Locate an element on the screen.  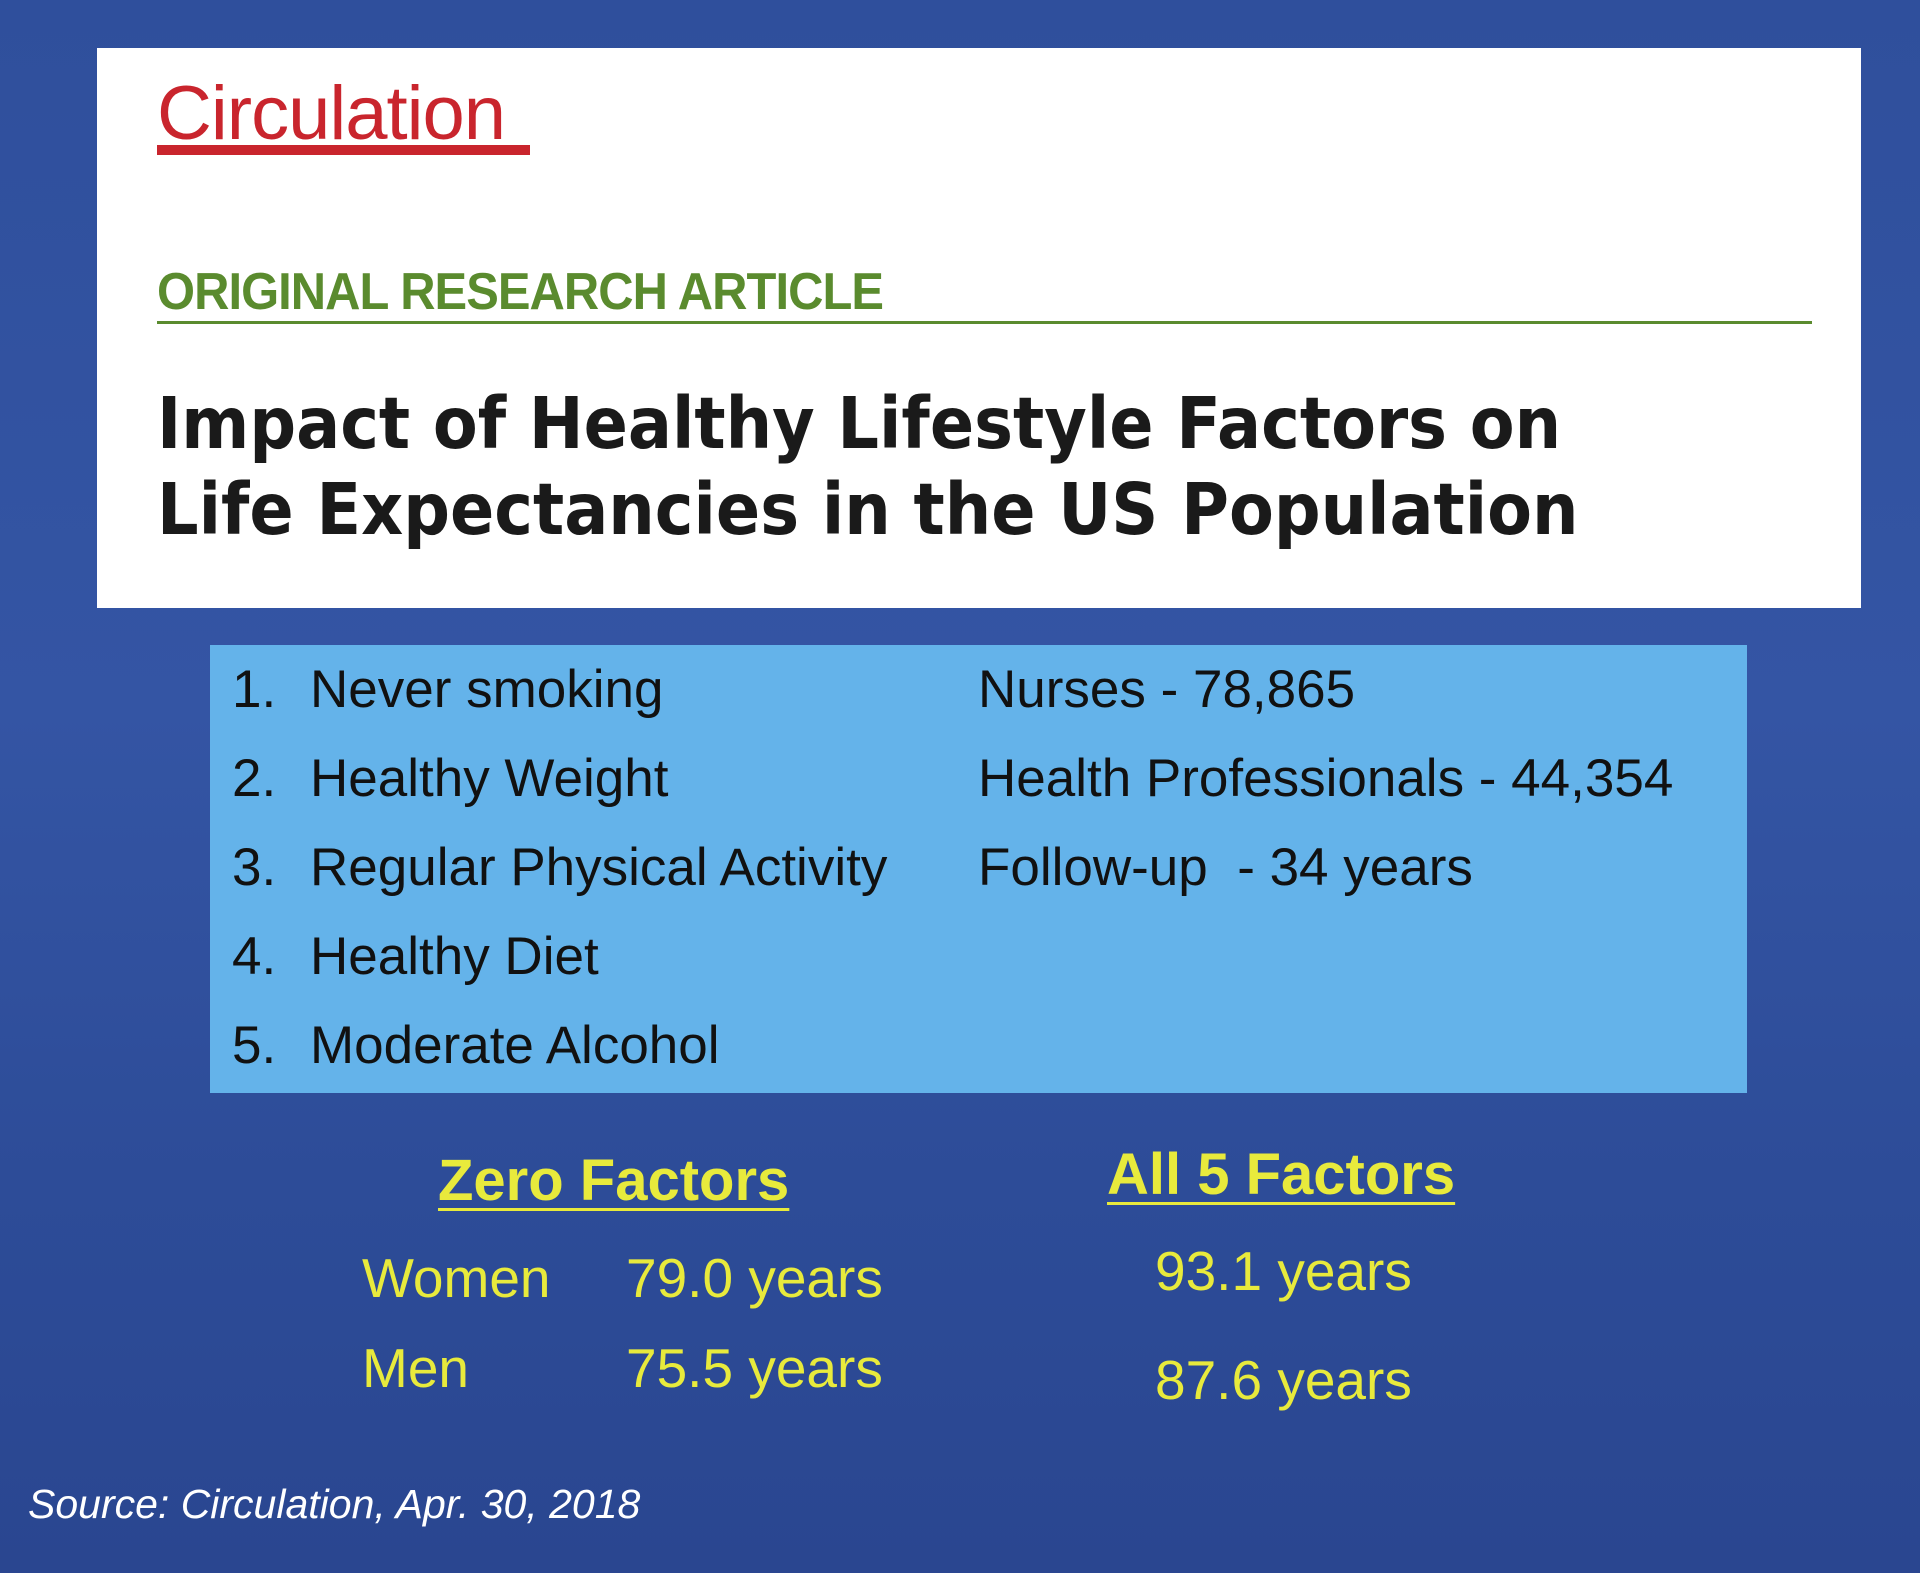
study-info-health-professionals: Health Professionals - 44,354 is located at coordinates (1326, 778).